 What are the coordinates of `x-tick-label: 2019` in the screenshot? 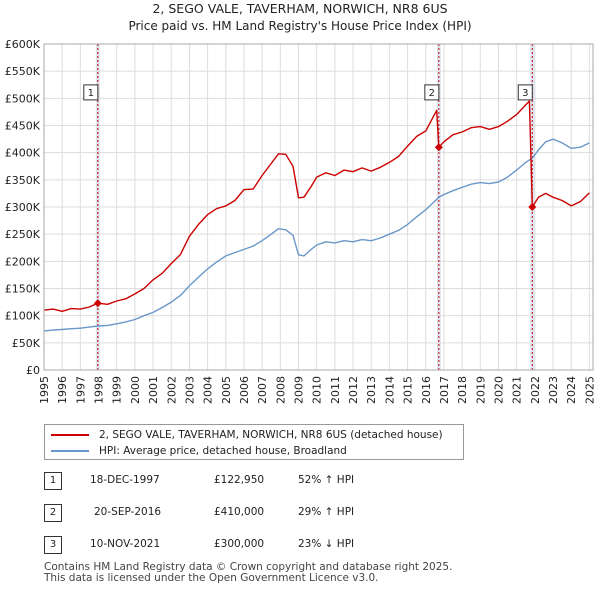 It's located at (480, 390).